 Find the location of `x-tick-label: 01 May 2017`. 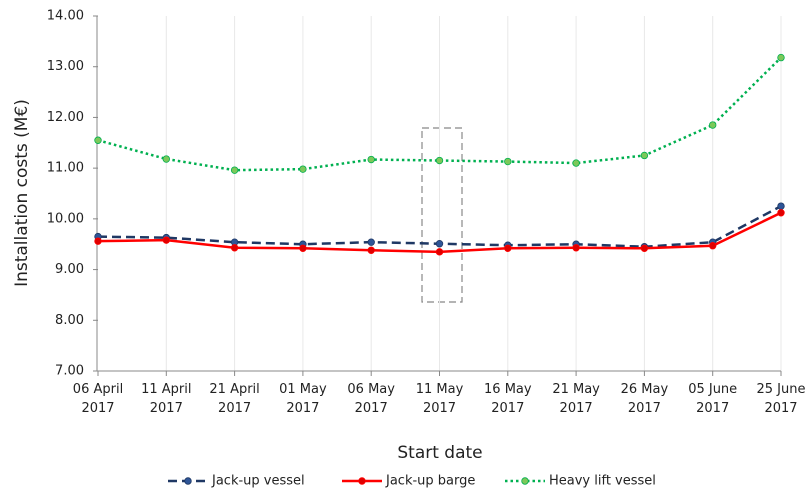

x-tick-label: 01 May 2017 is located at coordinates (303, 399).